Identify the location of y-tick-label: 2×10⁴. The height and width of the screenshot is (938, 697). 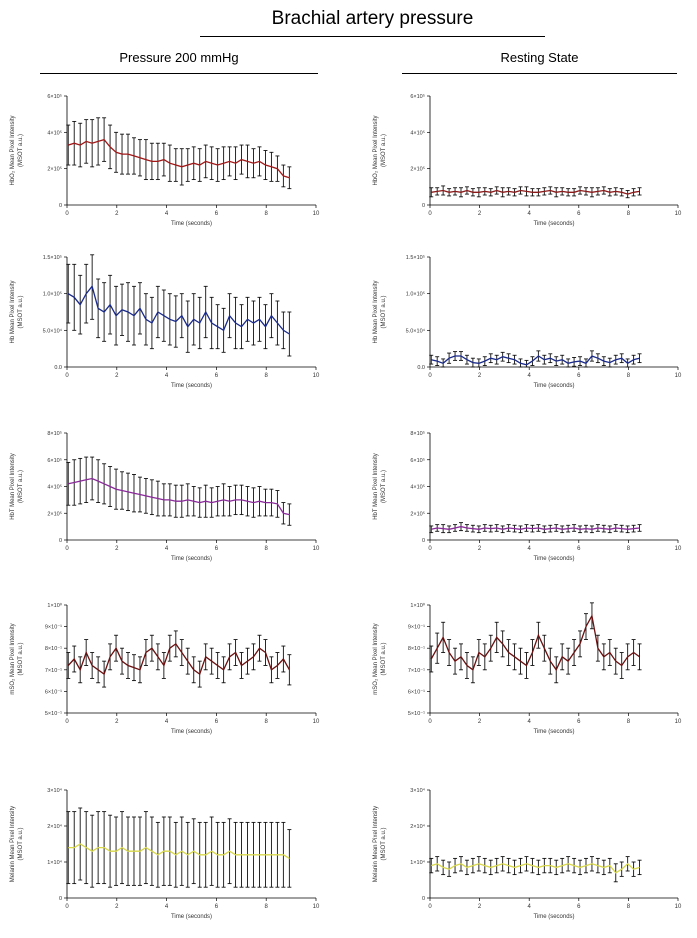
(417, 826).